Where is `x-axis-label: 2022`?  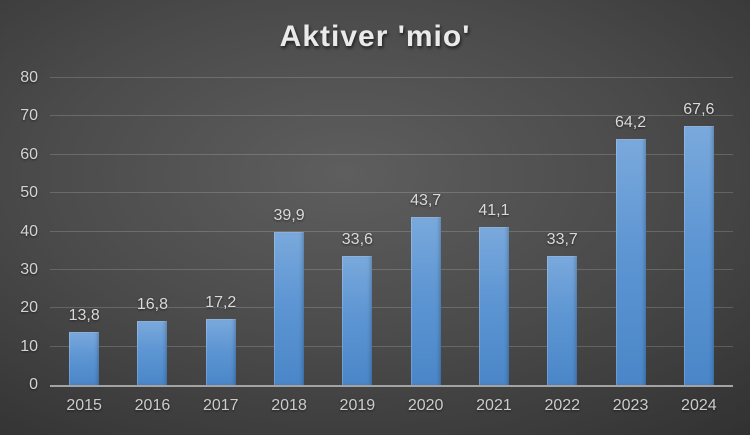
x-axis-label: 2022 is located at coordinates (562, 405).